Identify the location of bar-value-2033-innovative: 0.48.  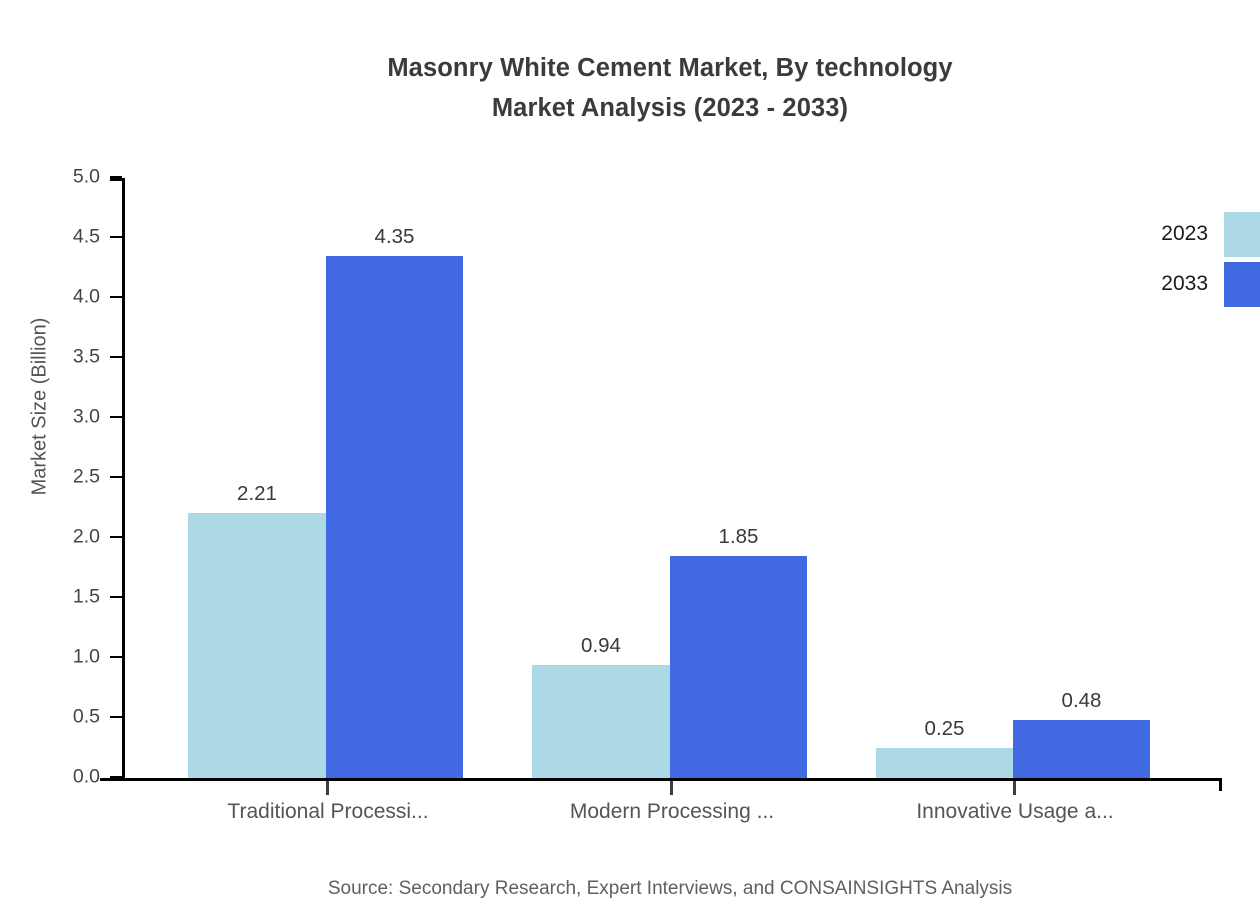
(1081, 701).